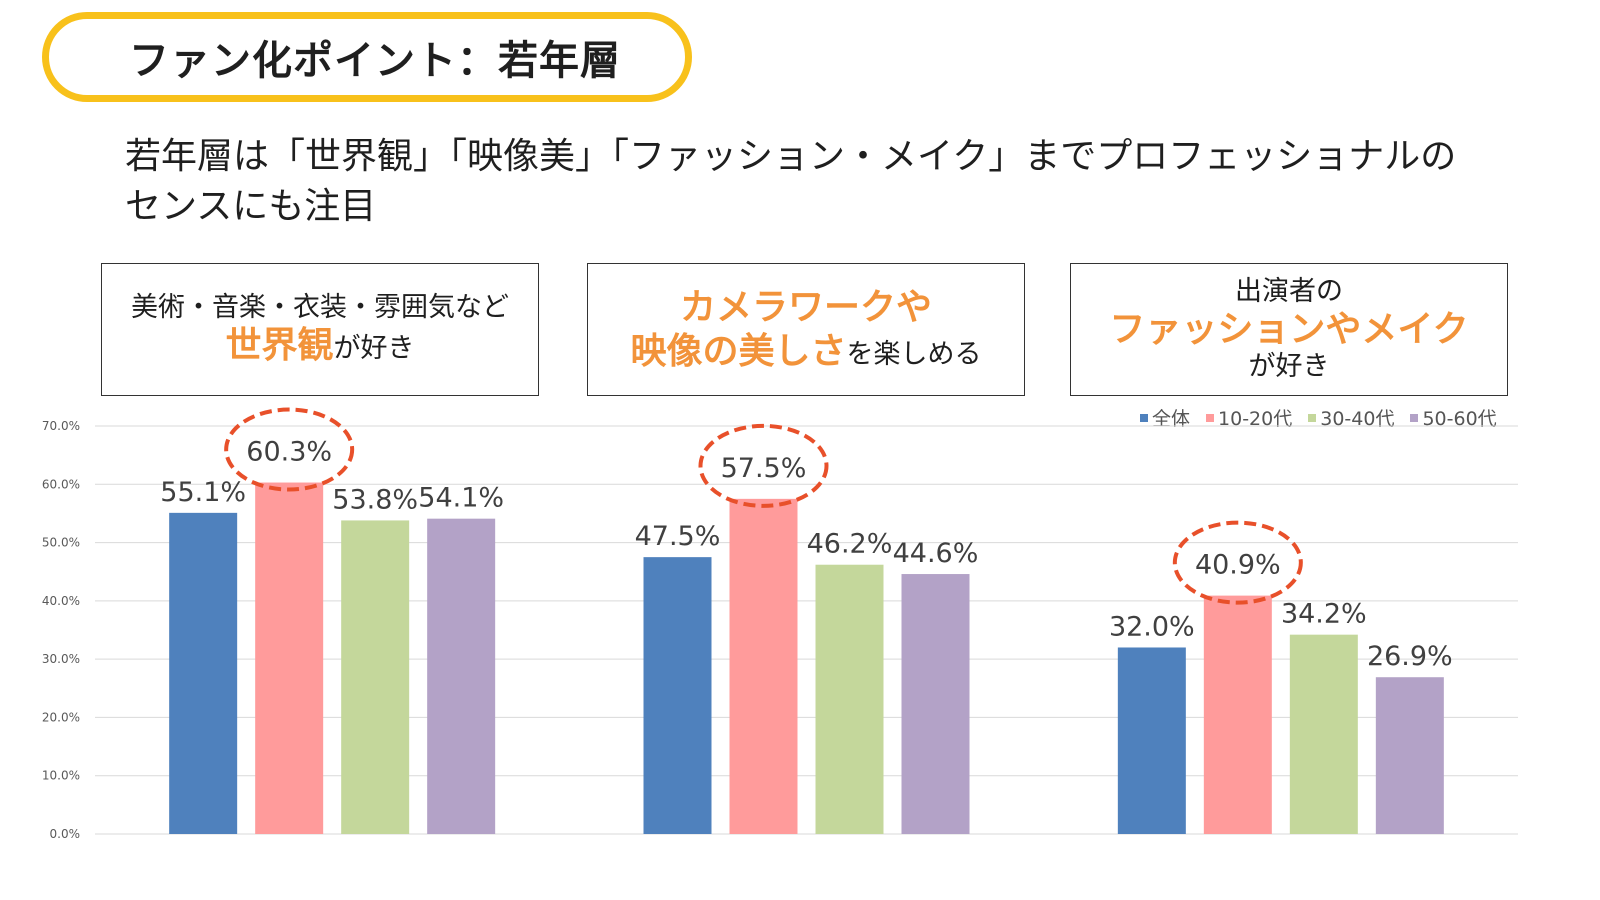 The image size is (1600, 900). I want to click on legend-item: 10-20代, so click(1249, 417).